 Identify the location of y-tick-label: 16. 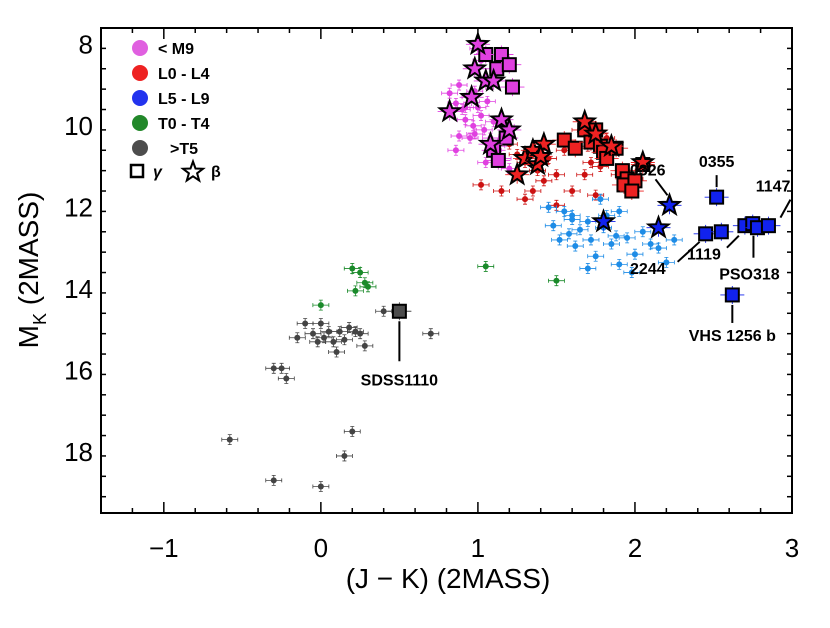
(78, 370).